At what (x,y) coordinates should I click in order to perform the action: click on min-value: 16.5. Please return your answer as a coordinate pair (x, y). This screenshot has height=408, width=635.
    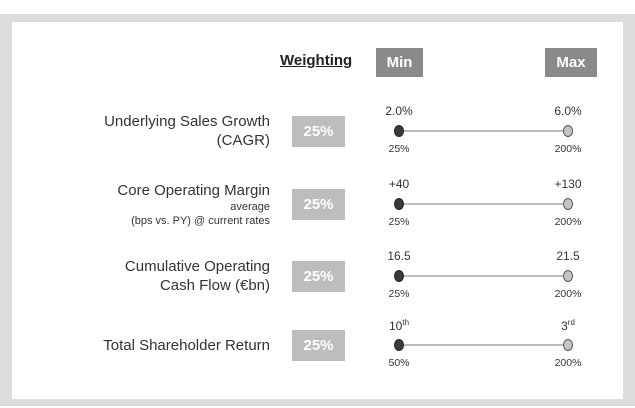
    Looking at the image, I should click on (399, 256).